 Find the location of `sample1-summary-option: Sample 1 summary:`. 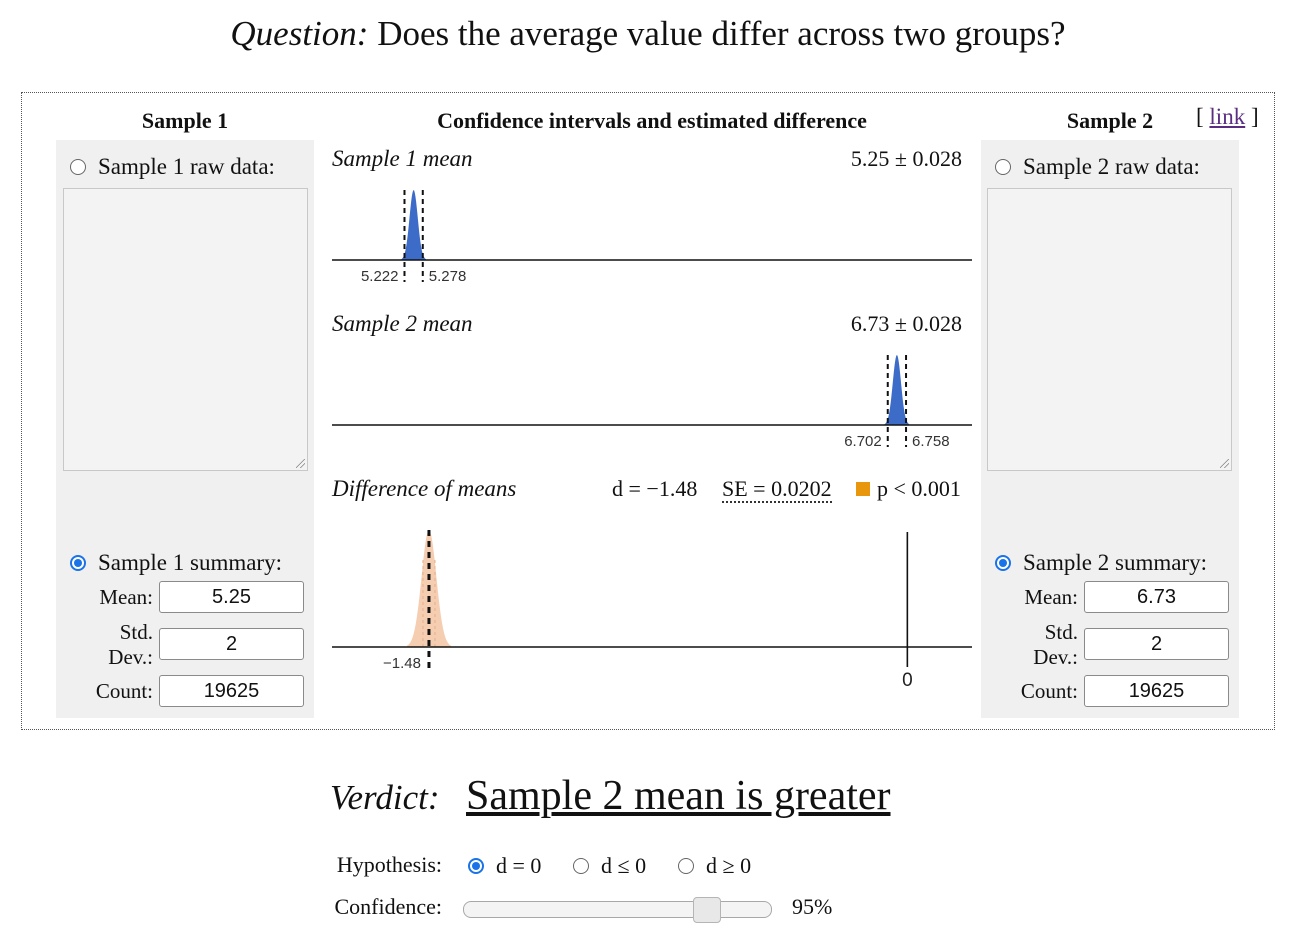

sample1-summary-option: Sample 1 summary: is located at coordinates (176, 563).